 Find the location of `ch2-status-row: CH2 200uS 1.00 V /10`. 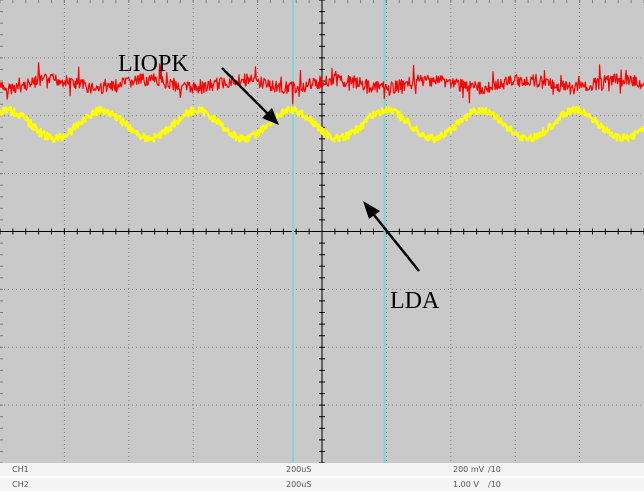

ch2-status-row: CH2 200uS 1.00 V /10 is located at coordinates (322, 484).